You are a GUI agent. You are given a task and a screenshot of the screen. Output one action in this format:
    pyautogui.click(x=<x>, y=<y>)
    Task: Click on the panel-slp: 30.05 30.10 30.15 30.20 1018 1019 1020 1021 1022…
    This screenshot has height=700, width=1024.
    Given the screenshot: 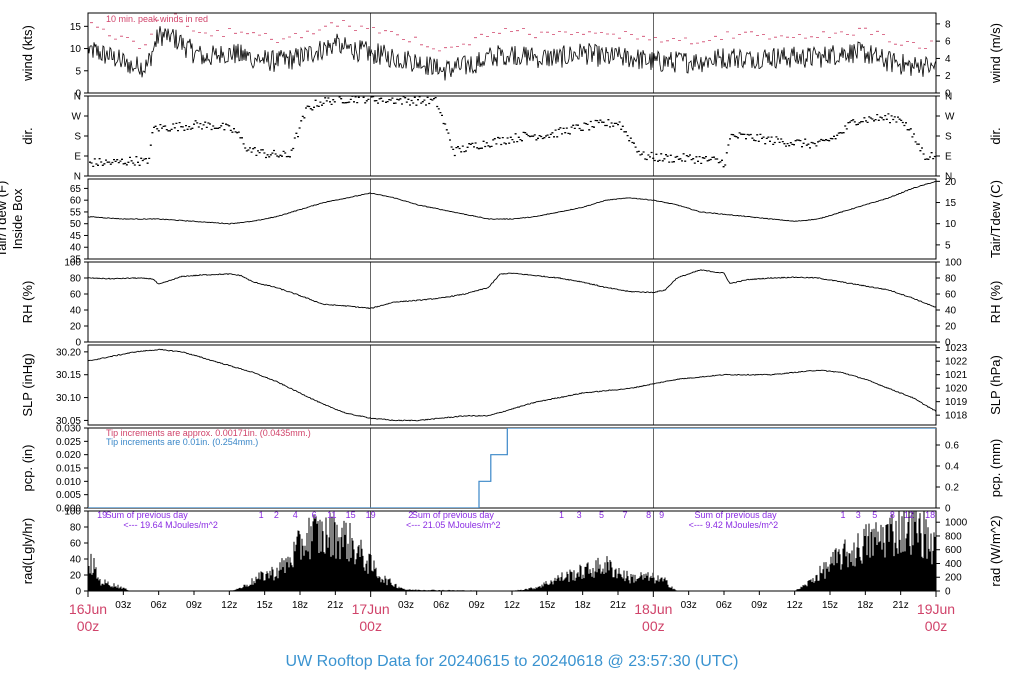 What is the action you would take?
    pyautogui.click(x=511, y=385)
    